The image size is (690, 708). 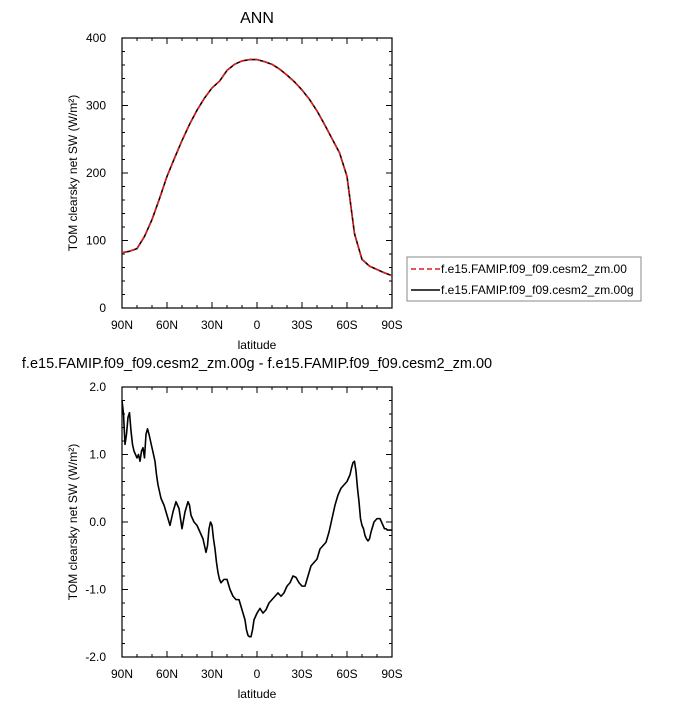 I want to click on y-tick-label: 1.0, so click(x=97, y=455).